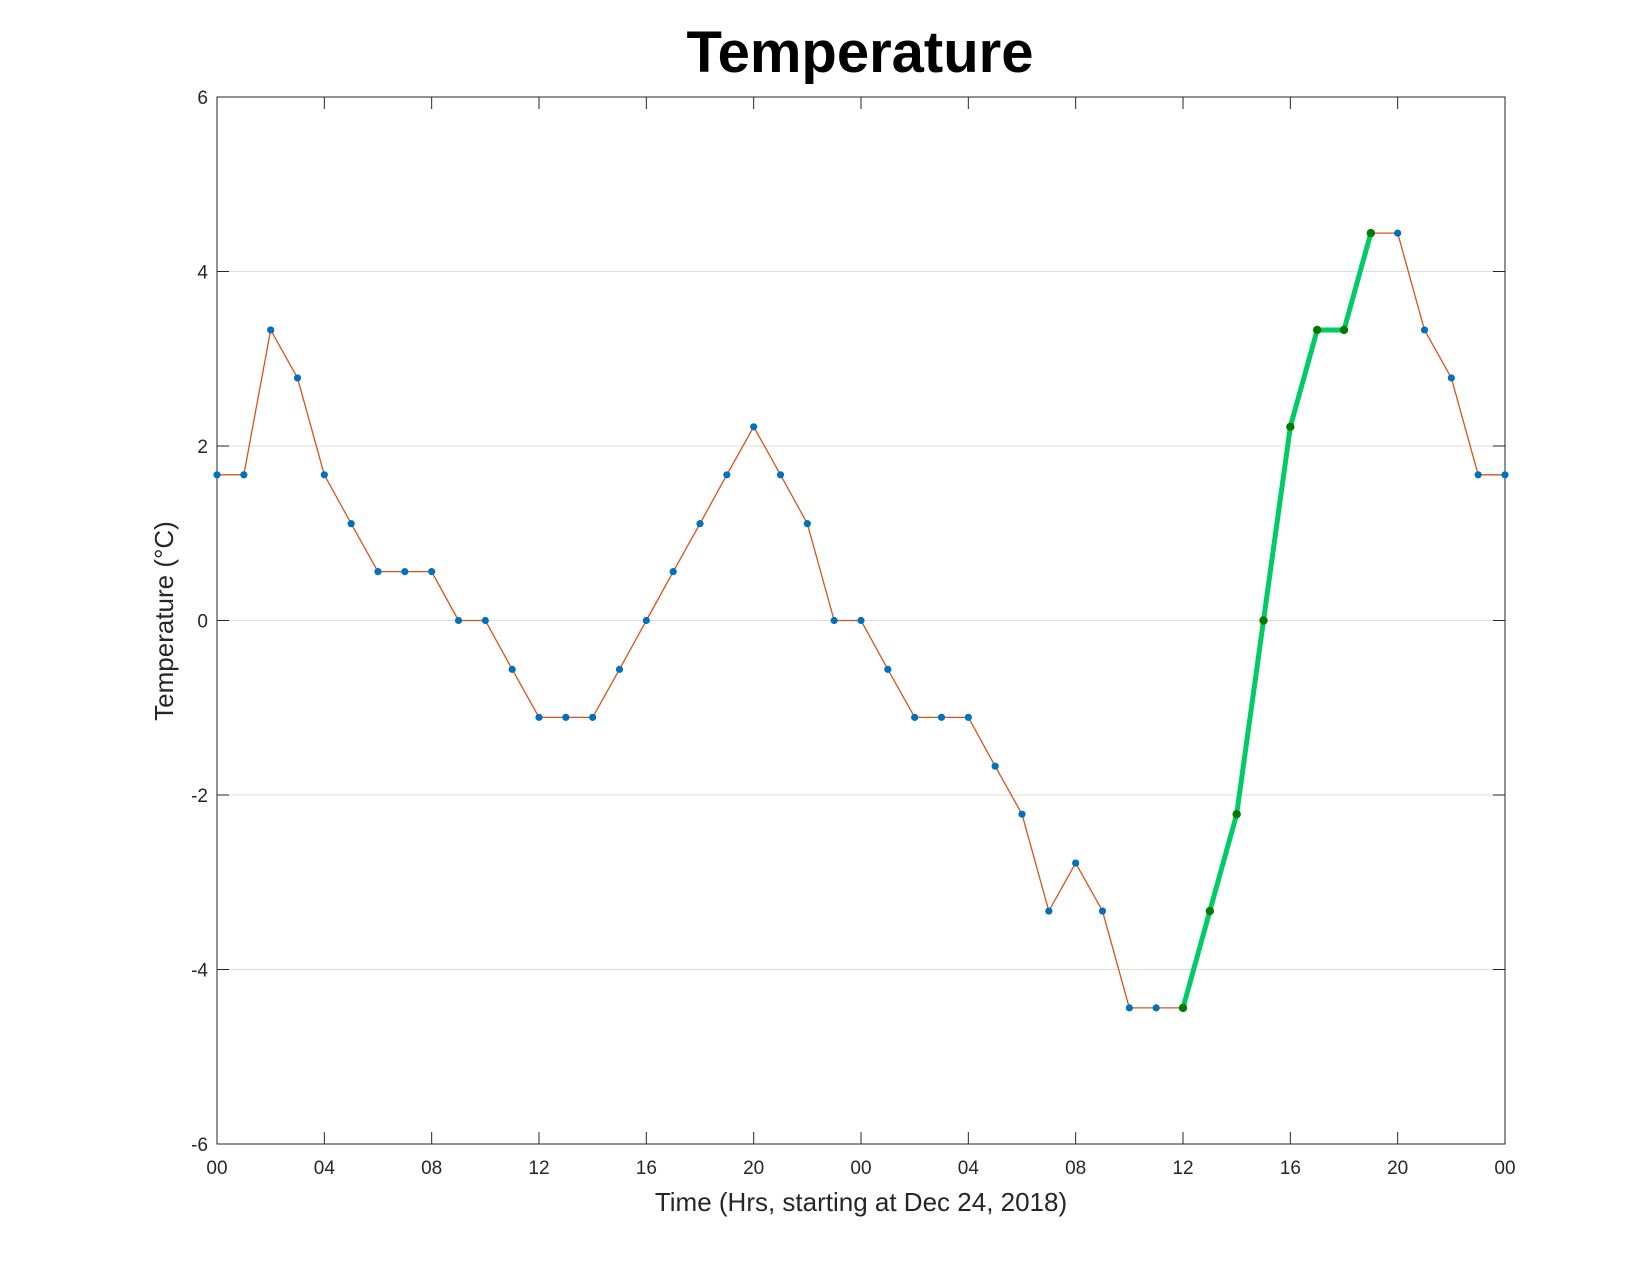  What do you see at coordinates (199, 1145) in the screenshot?
I see `y-tick-label: -6` at bounding box center [199, 1145].